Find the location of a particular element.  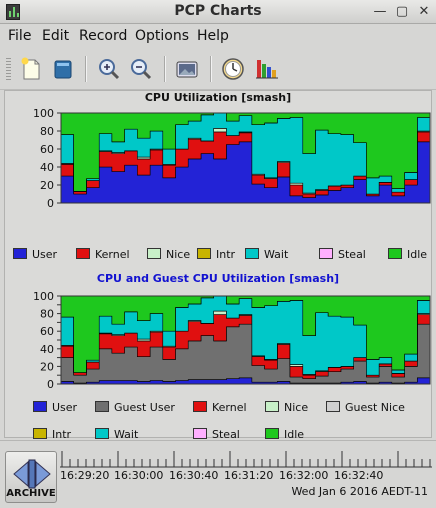

export-image-icon is located at coordinates (187, 69).